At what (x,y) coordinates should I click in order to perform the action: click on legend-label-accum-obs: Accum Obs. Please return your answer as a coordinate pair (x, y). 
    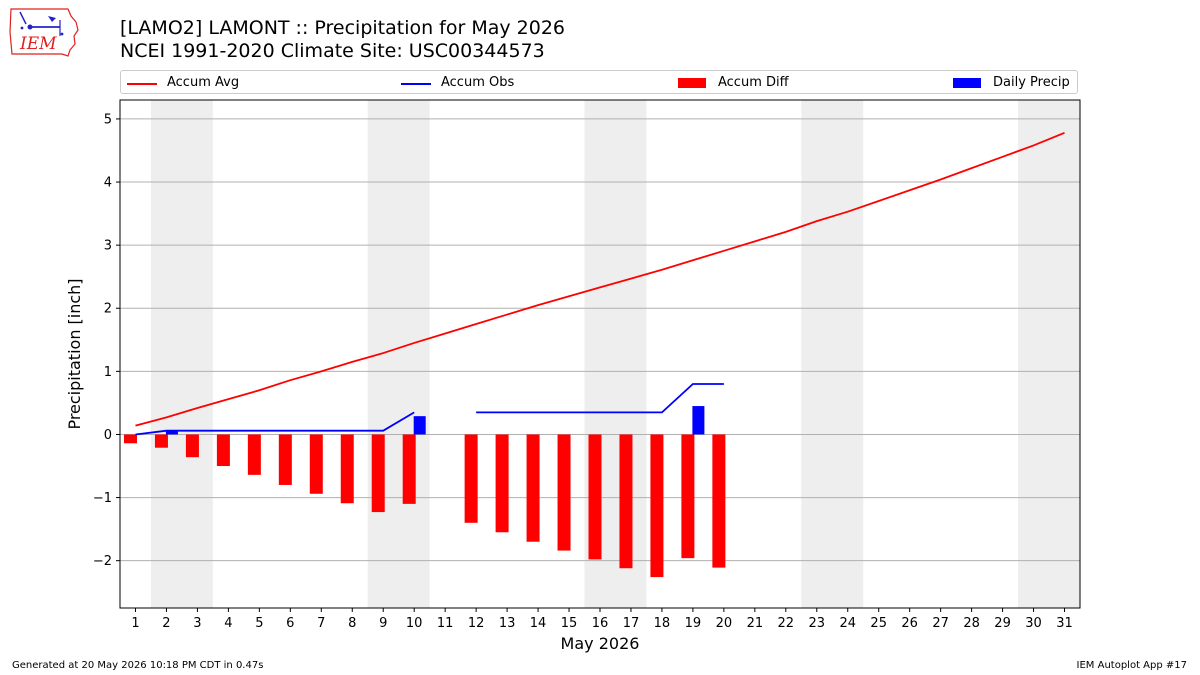
    Looking at the image, I should click on (478, 82).